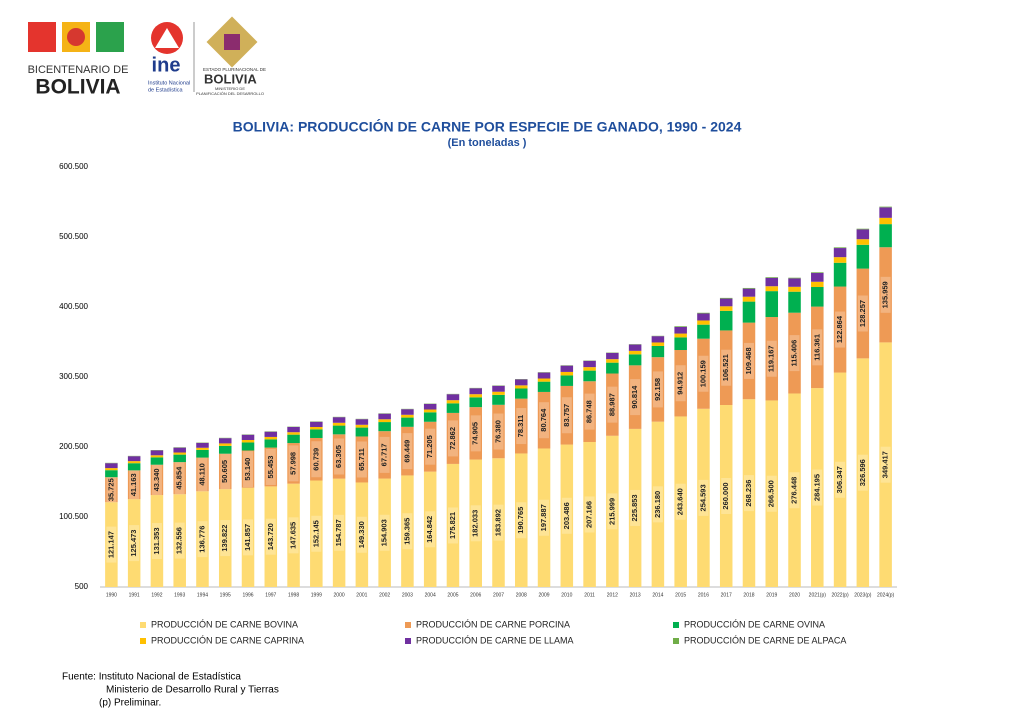 This screenshot has height=717, width=1024. I want to click on data-label: 45.854, so click(179, 478).